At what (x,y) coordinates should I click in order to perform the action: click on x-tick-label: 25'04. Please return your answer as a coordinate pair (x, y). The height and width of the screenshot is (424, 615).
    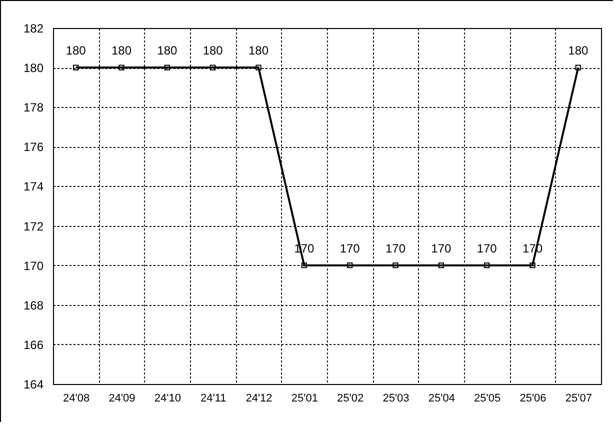
    Looking at the image, I should click on (441, 398).